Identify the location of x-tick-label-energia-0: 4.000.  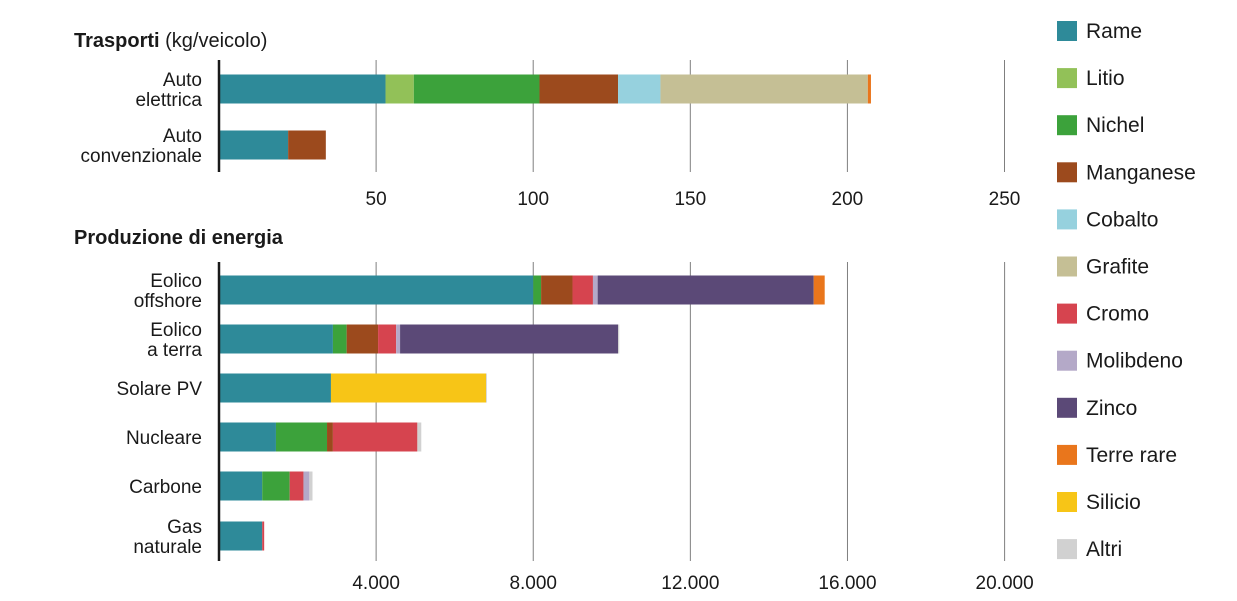
(376, 583).